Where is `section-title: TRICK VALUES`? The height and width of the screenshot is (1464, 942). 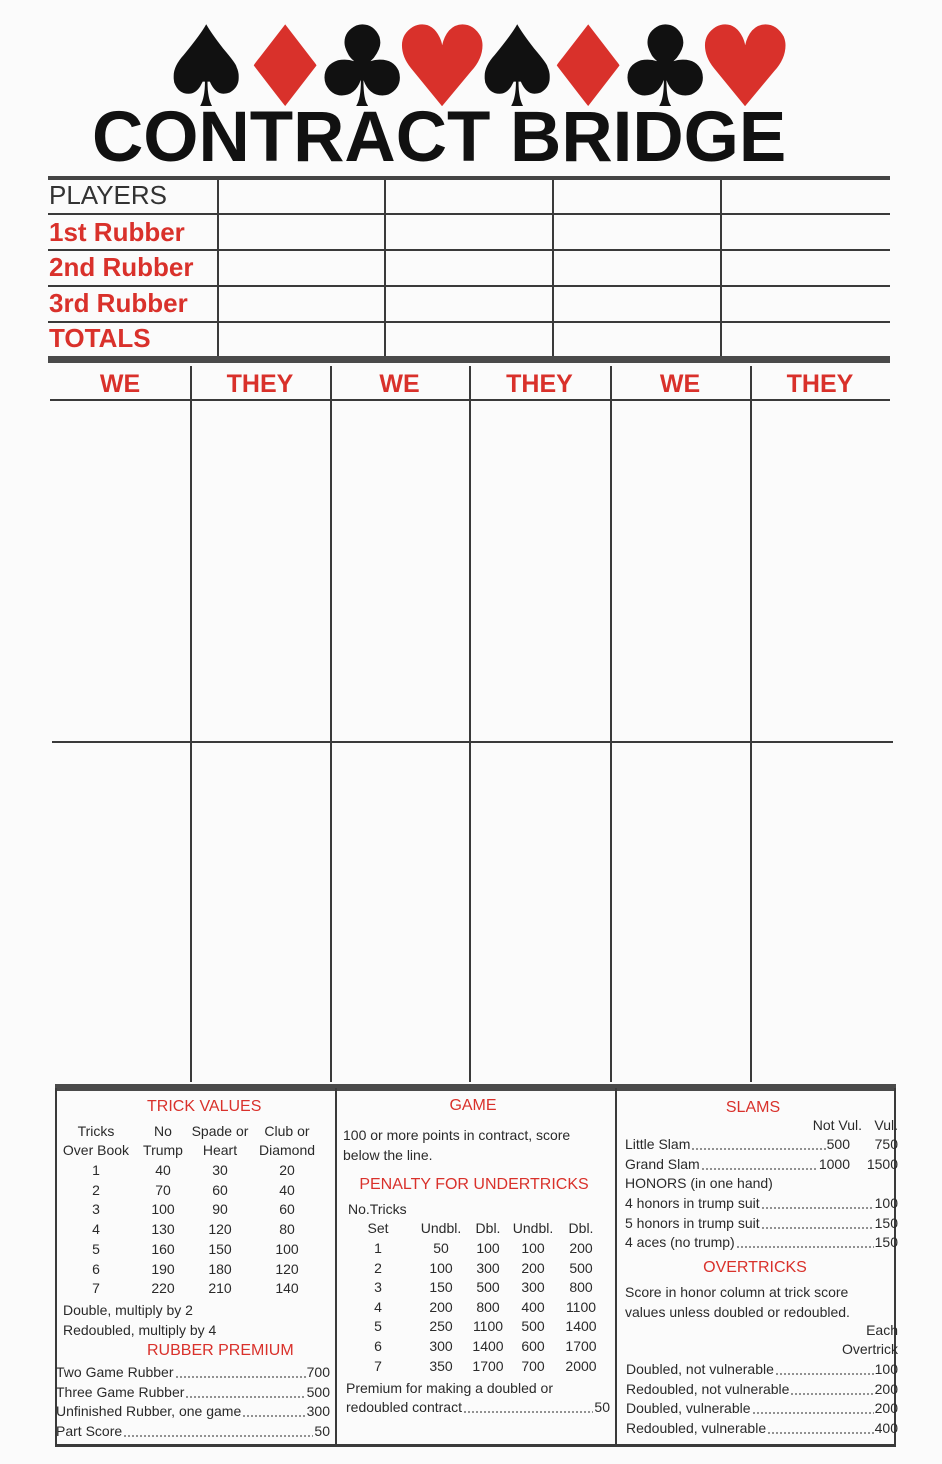 section-title: TRICK VALUES is located at coordinates (204, 1106).